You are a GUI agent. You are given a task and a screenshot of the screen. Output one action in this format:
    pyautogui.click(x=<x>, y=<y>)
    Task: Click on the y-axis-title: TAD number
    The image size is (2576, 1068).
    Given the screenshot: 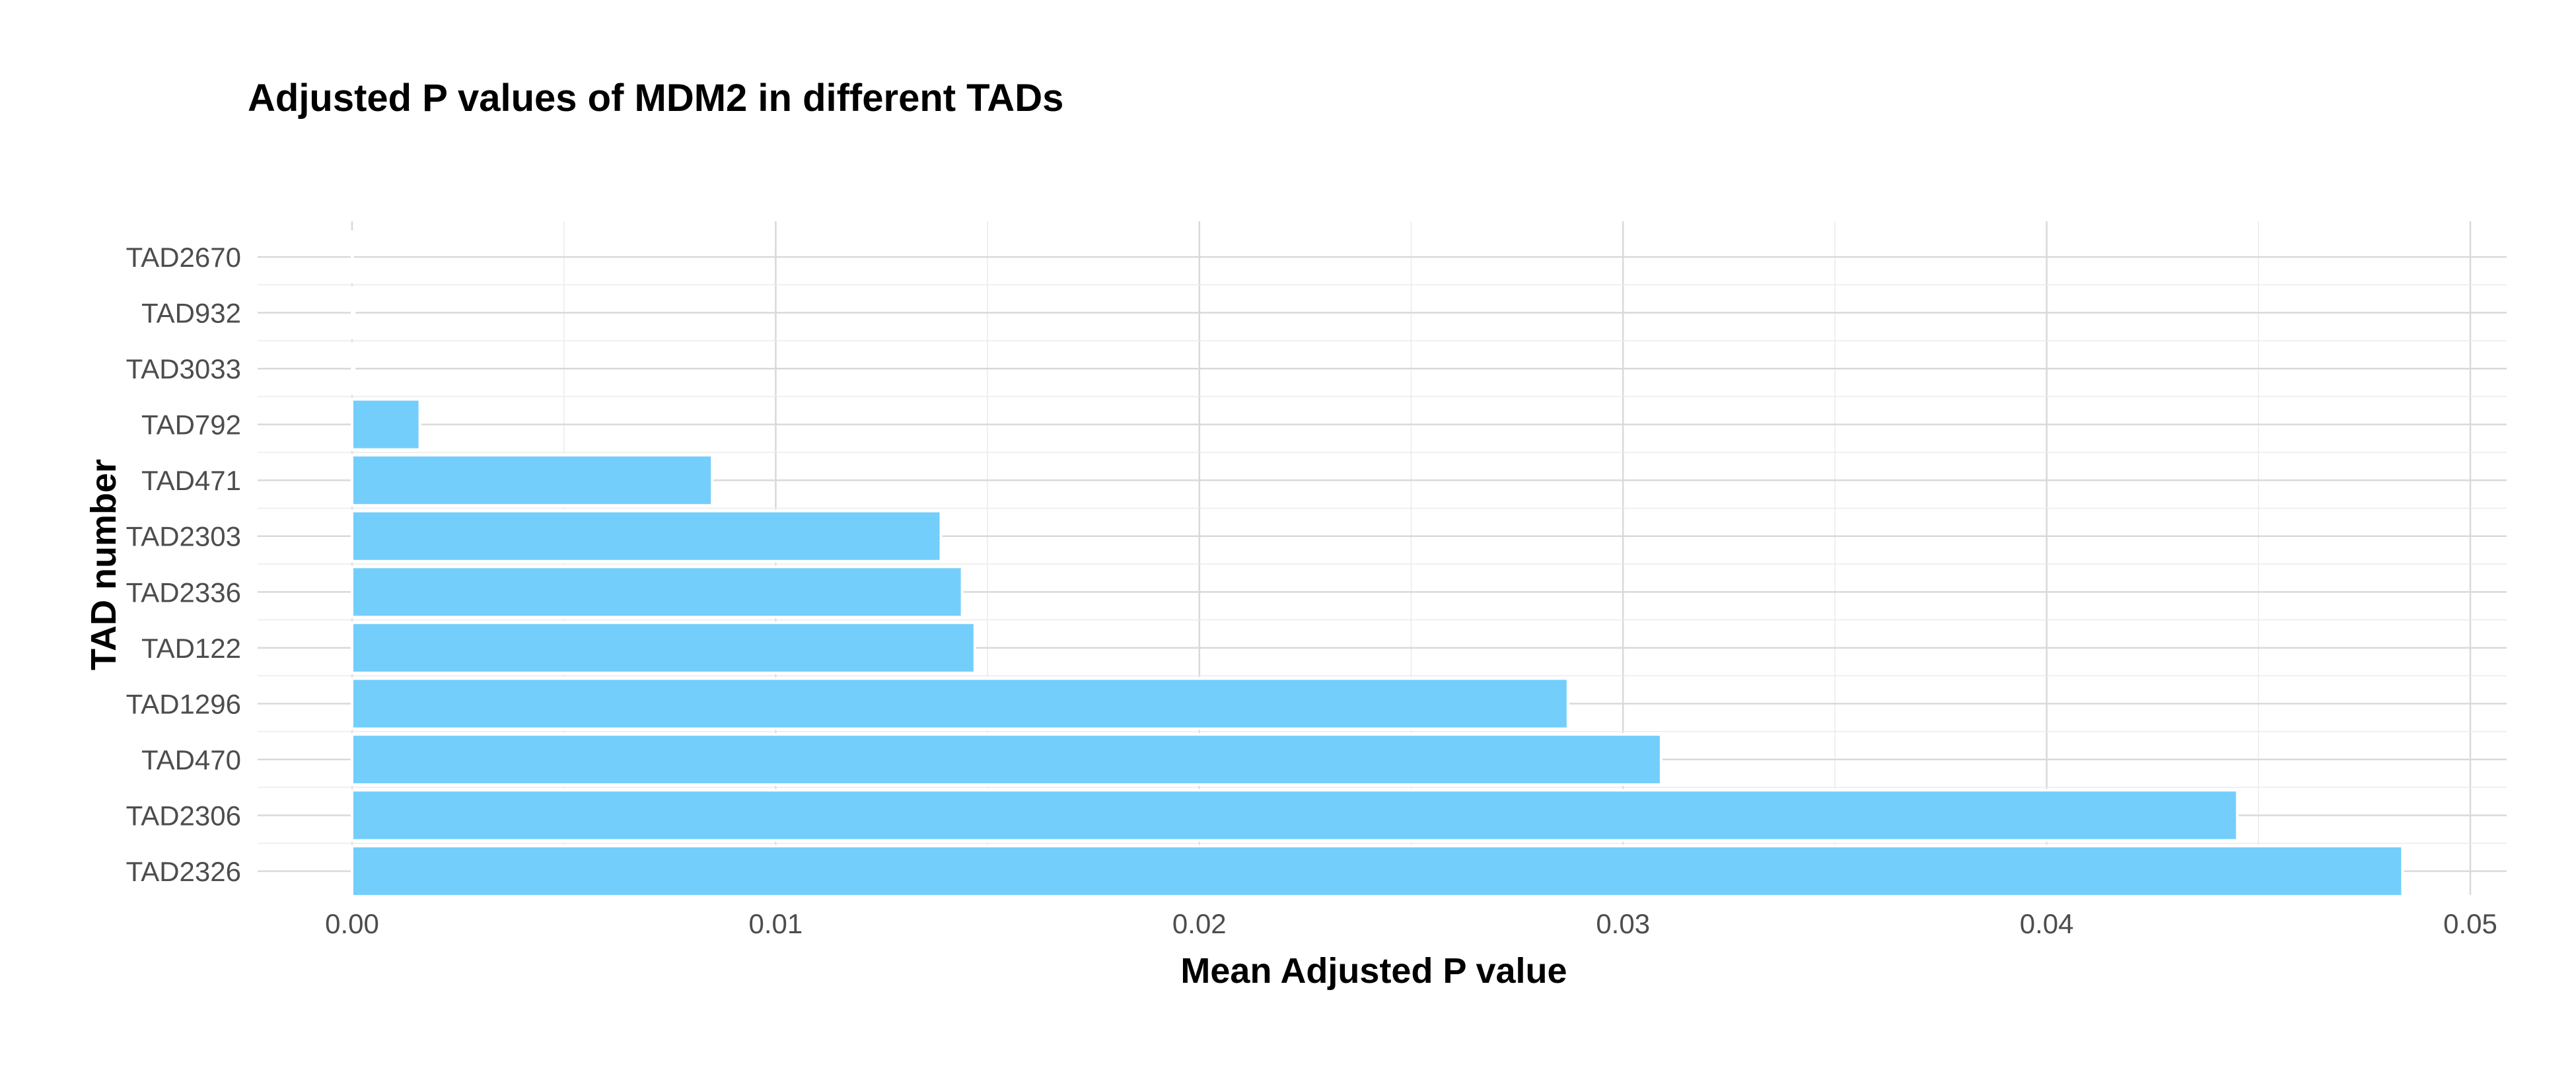 What is the action you would take?
    pyautogui.click(x=104, y=564)
    